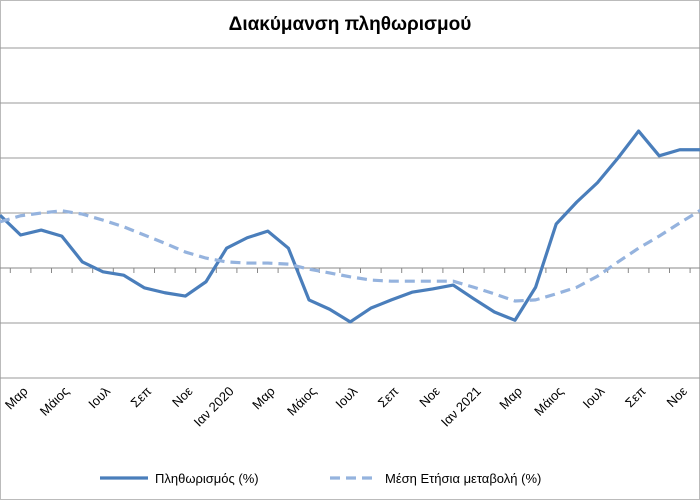 The height and width of the screenshot is (500, 700). What do you see at coordinates (350, 24) in the screenshot?
I see `chart-title: Διακύμανση πληθωρισμού` at bounding box center [350, 24].